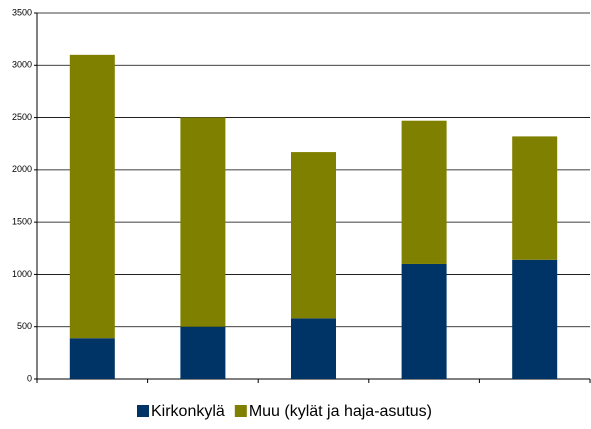  I want to click on y-tick-label: 500, so click(24, 326).